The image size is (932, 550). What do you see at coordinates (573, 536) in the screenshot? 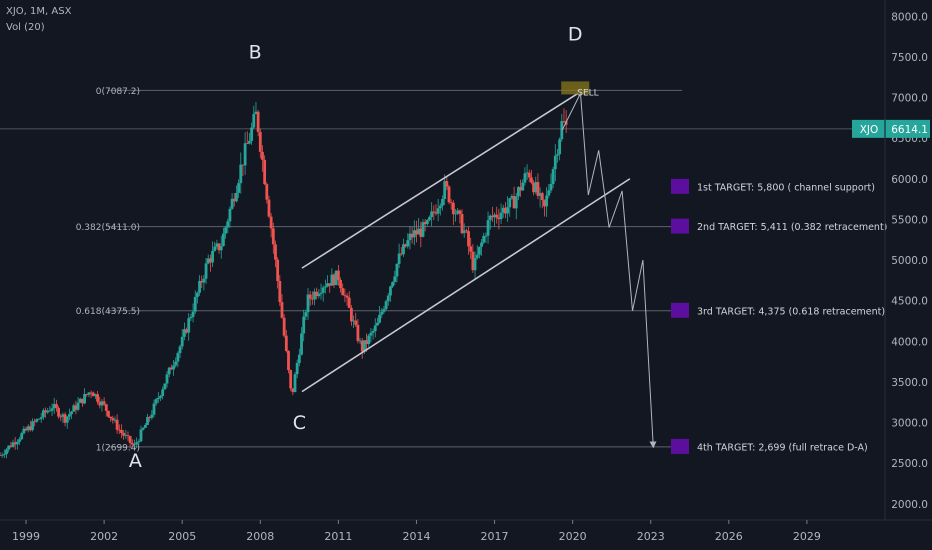
I see `time-tick: 2020` at bounding box center [573, 536].